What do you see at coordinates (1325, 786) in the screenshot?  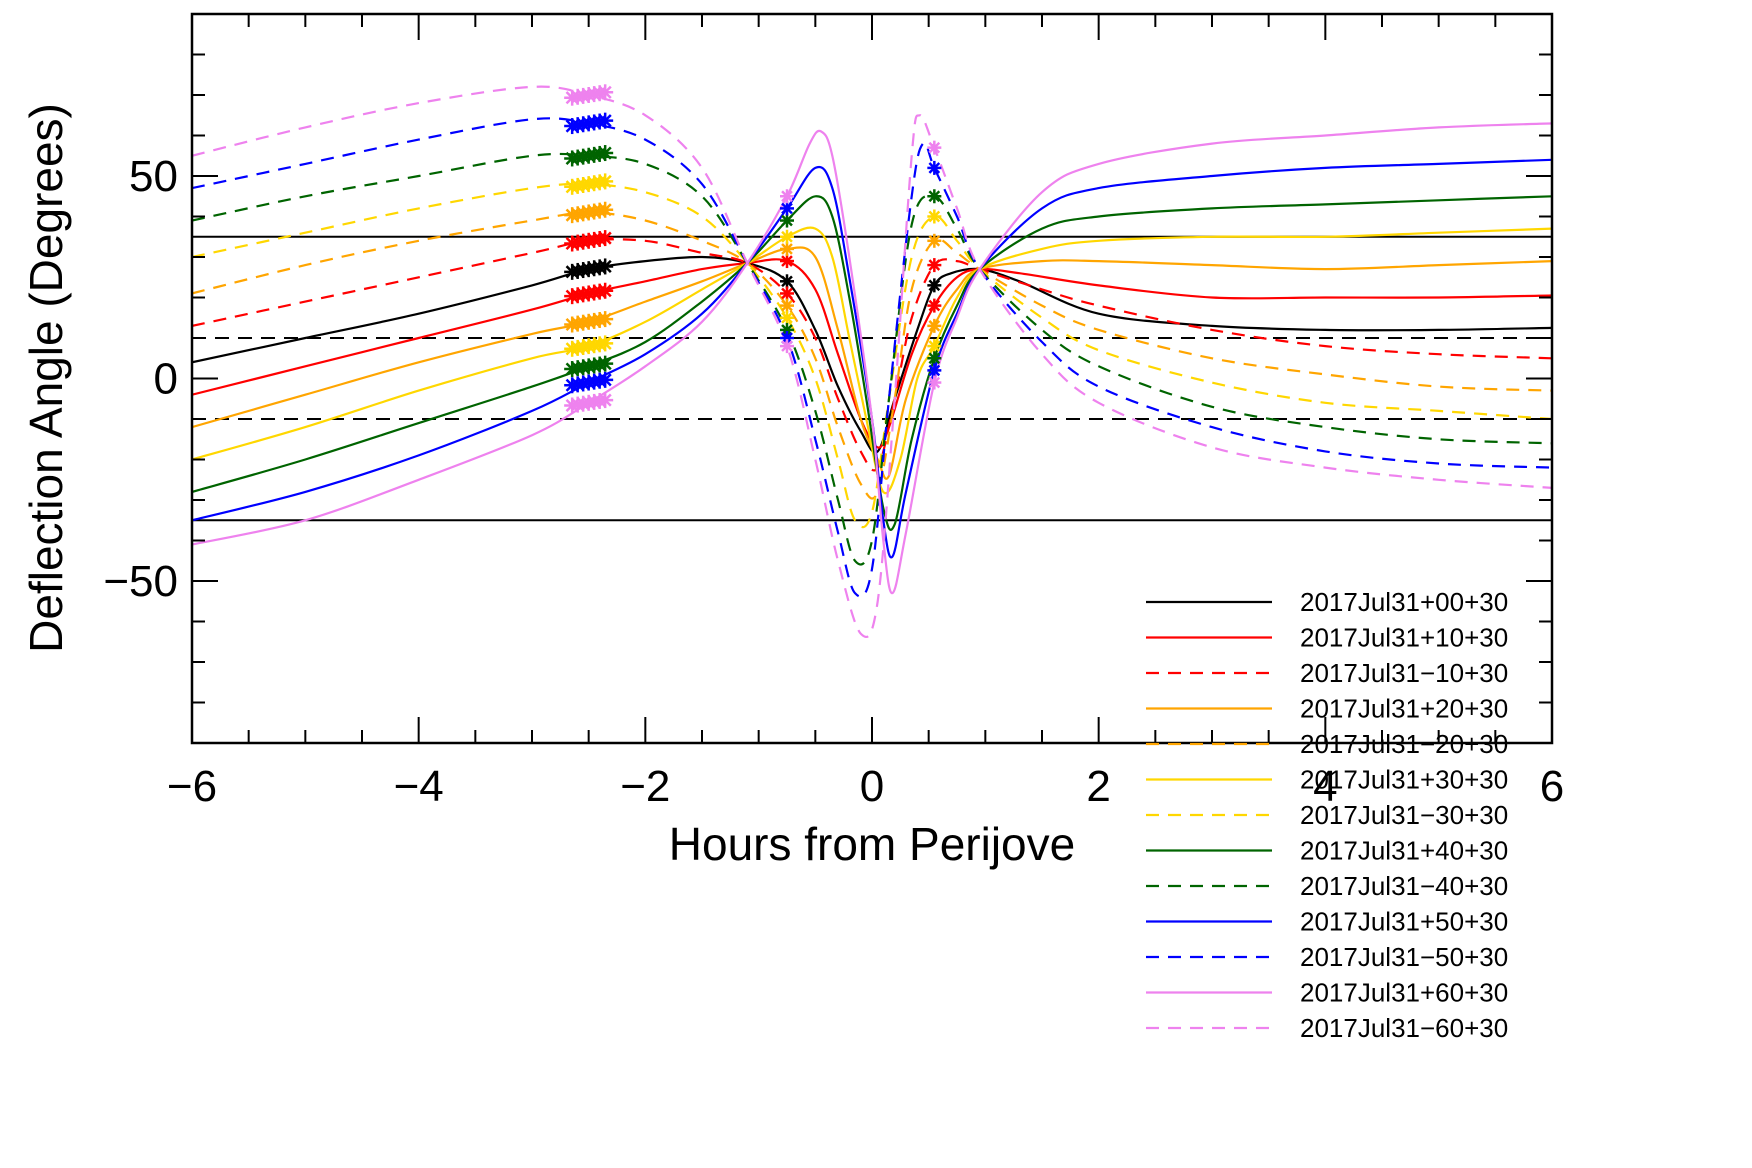 I see `x-tick-label: 4` at bounding box center [1325, 786].